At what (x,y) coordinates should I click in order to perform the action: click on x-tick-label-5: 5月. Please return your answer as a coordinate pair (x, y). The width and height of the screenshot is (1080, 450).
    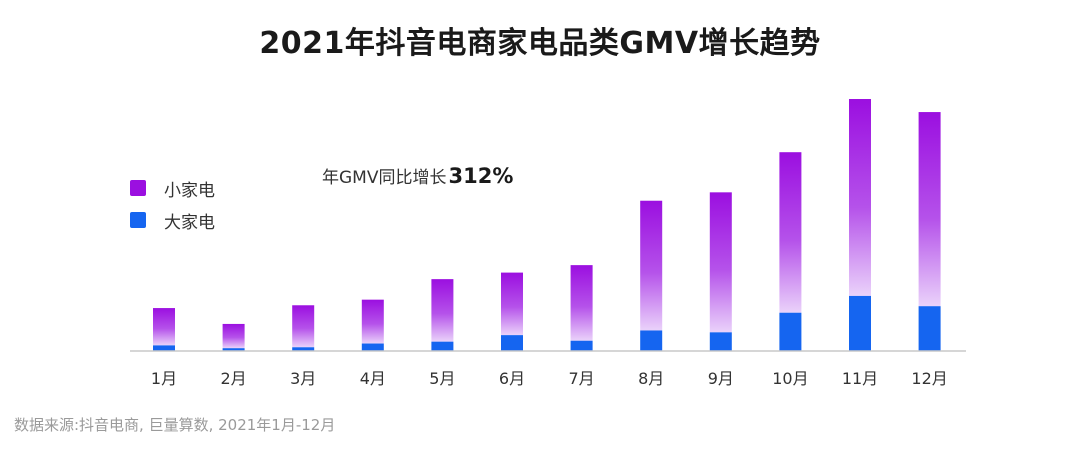
    Looking at the image, I should click on (442, 378).